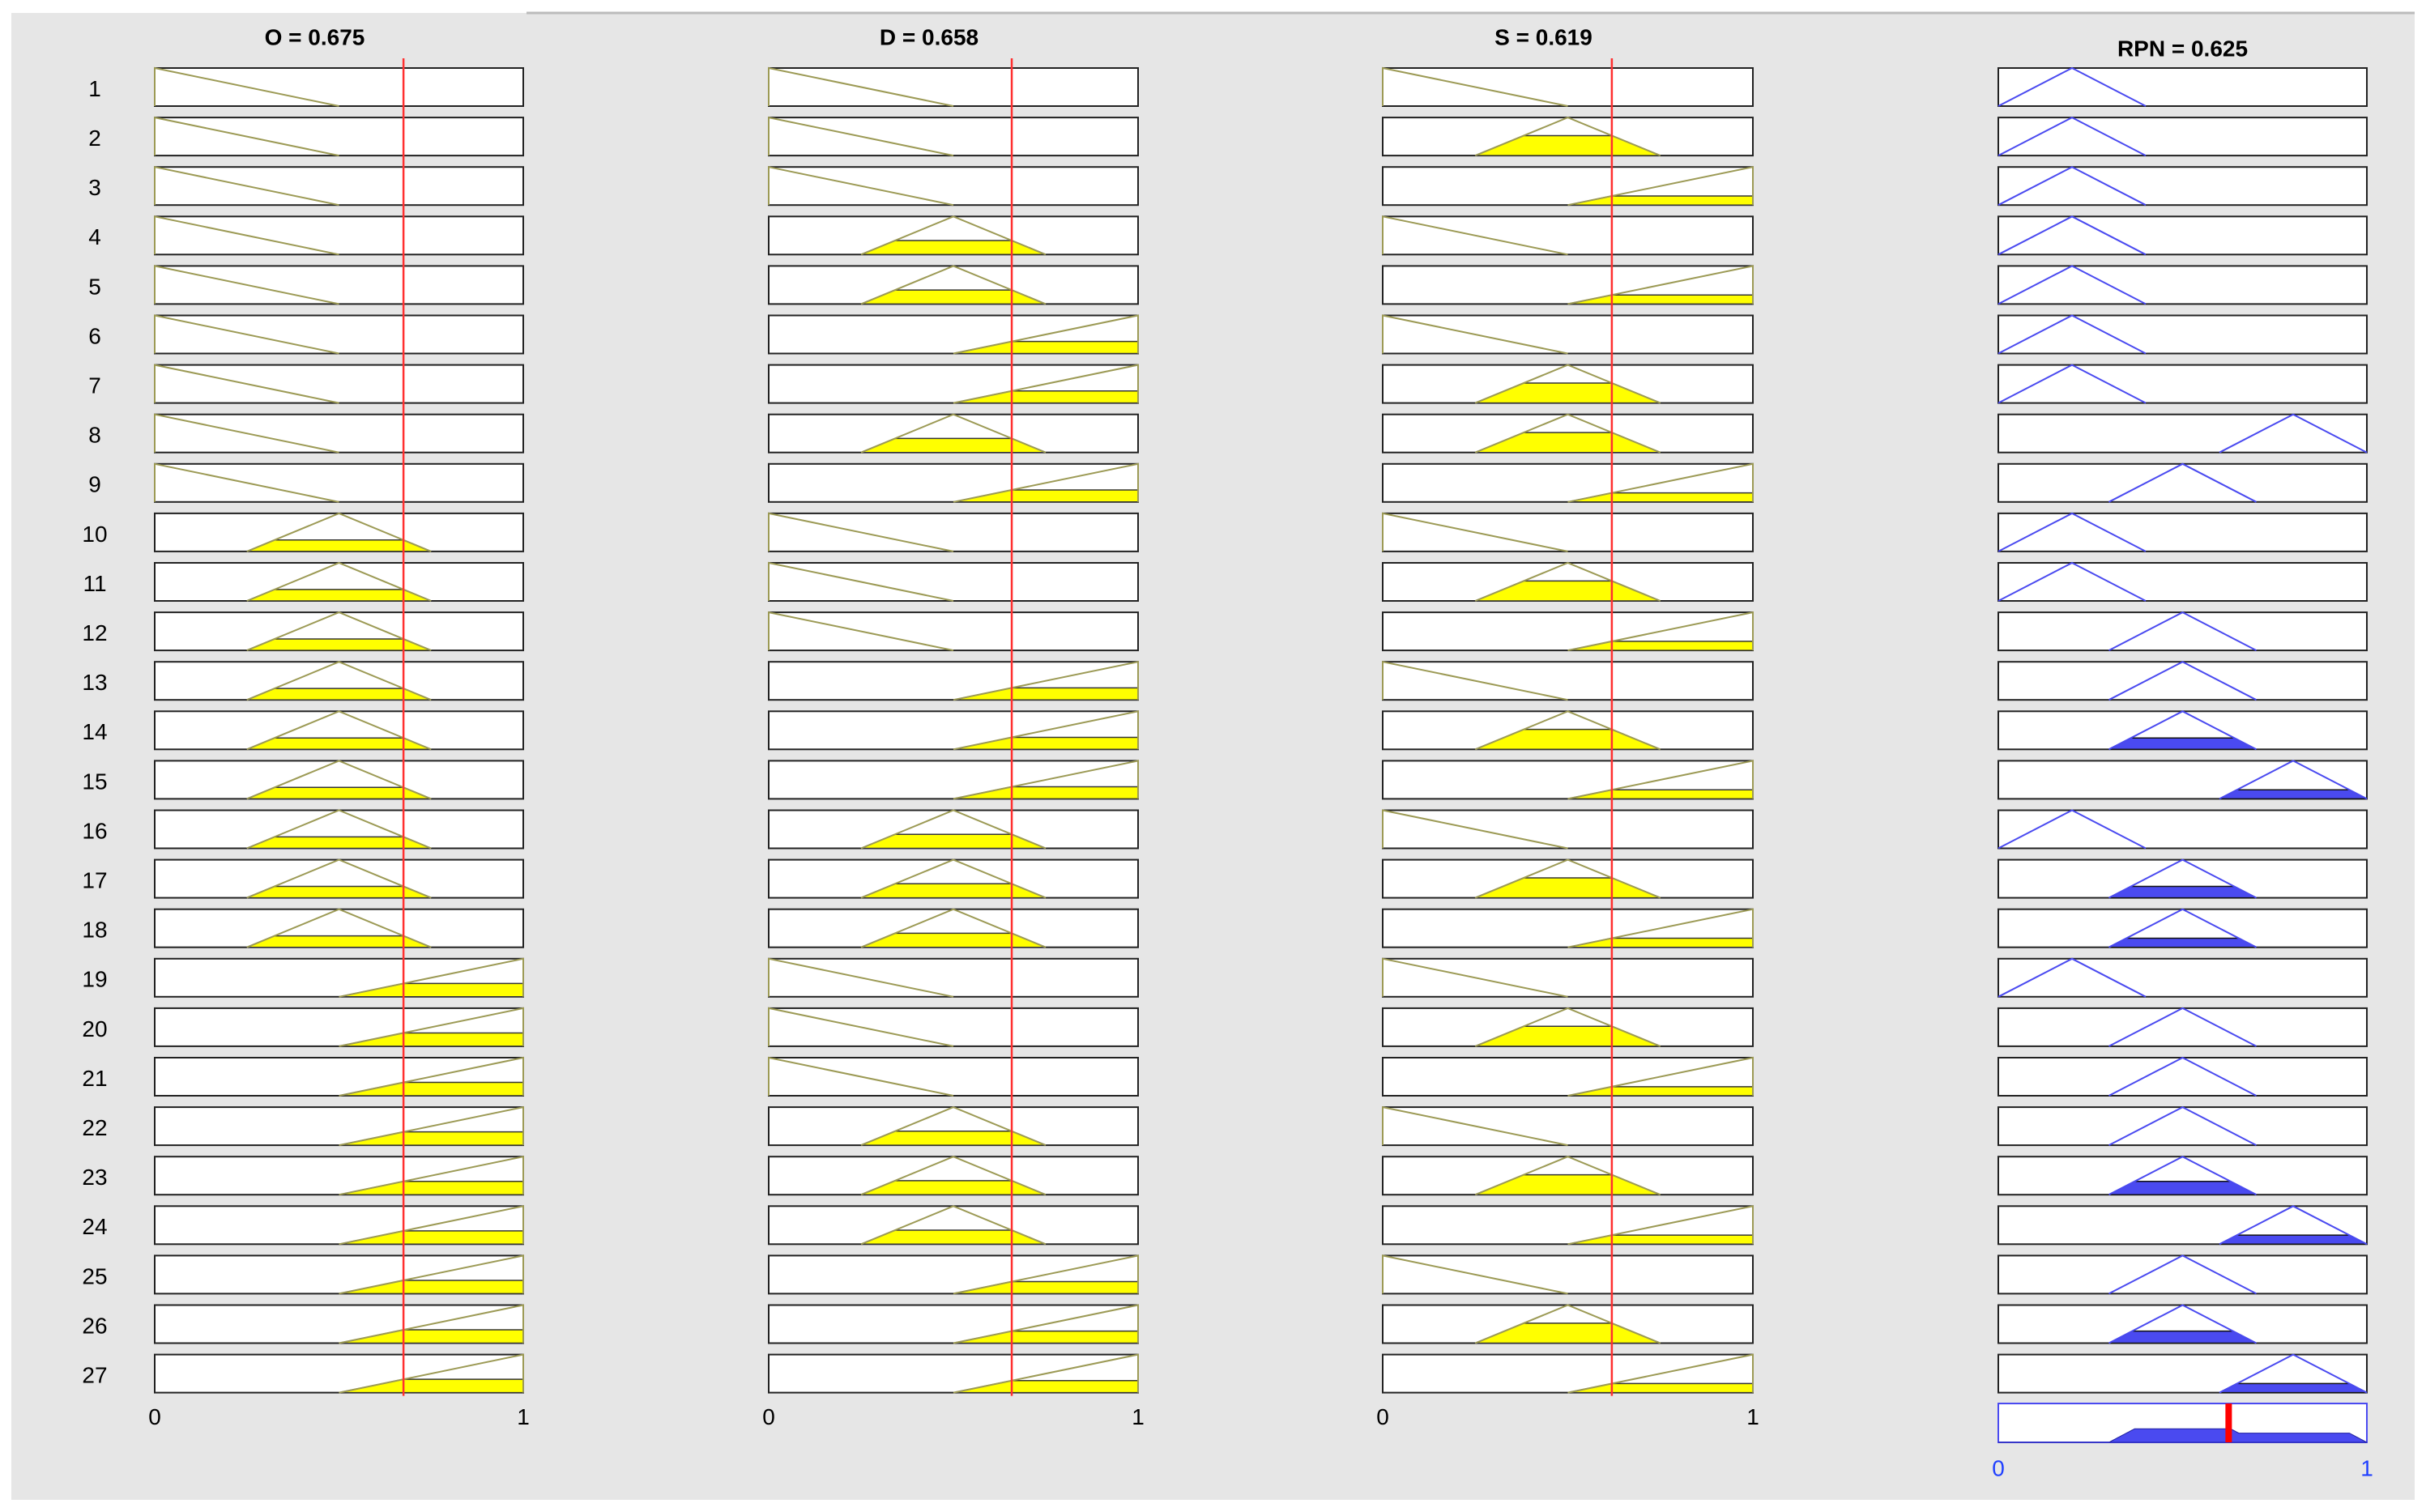 This screenshot has width=2426, height=1512. What do you see at coordinates (94, 485) in the screenshot?
I see `rule-number: 9` at bounding box center [94, 485].